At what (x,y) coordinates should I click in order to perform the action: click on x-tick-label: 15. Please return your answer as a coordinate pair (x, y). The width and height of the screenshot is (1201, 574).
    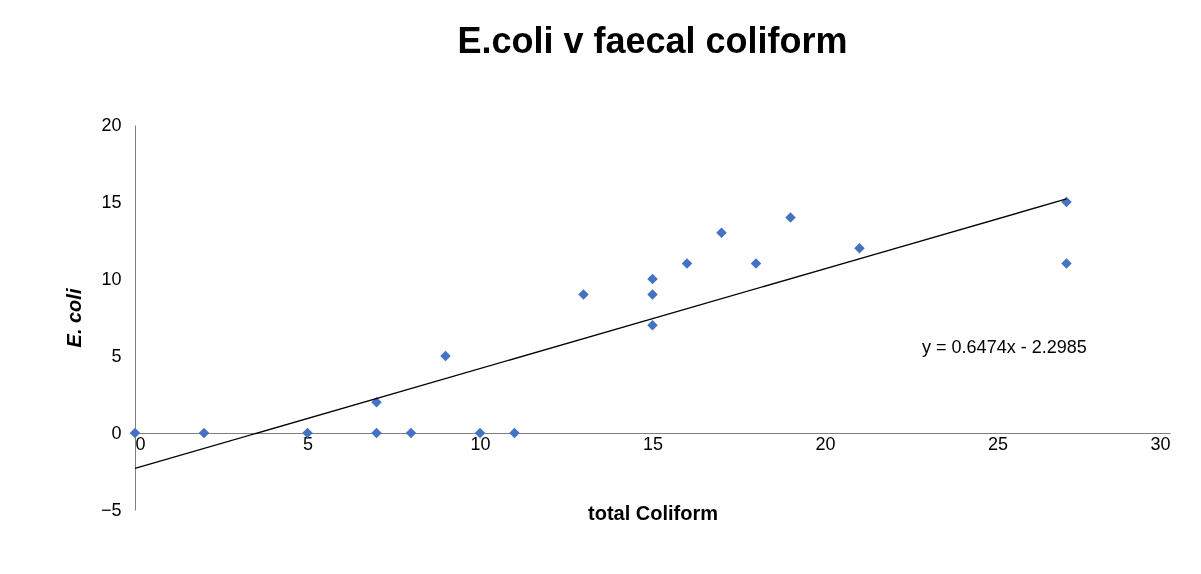
    Looking at the image, I should click on (653, 443).